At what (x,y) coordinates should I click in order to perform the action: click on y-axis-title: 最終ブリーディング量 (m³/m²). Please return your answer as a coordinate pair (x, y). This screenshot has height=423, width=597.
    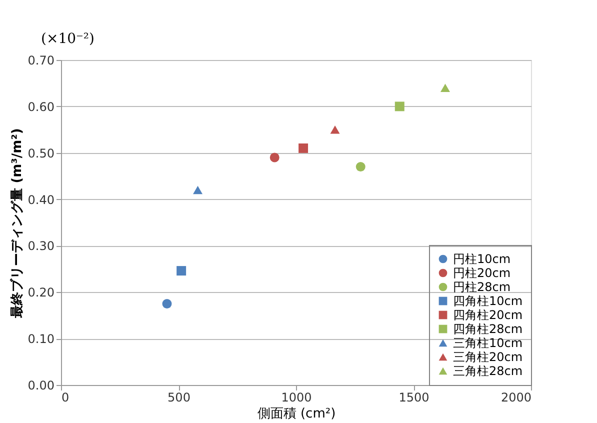
    Looking at the image, I should click on (16, 223).